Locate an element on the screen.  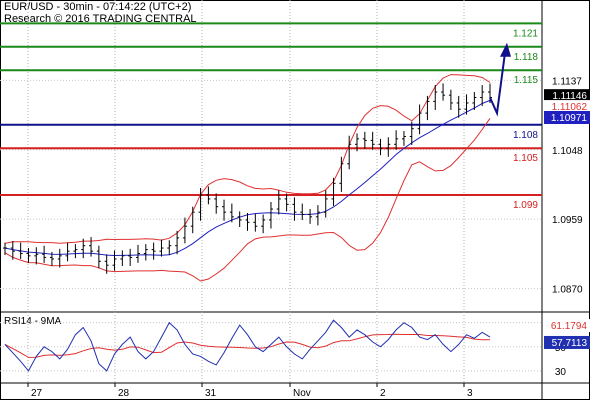
rsi-line is located at coordinates (247, 345).